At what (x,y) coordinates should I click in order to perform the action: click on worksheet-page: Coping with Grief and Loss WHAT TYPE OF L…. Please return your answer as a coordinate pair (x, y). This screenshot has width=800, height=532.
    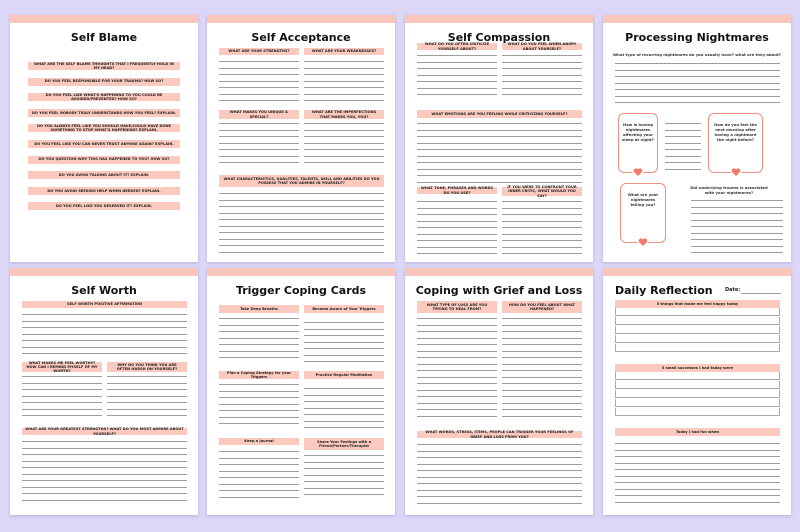
    Looking at the image, I should click on (499, 391).